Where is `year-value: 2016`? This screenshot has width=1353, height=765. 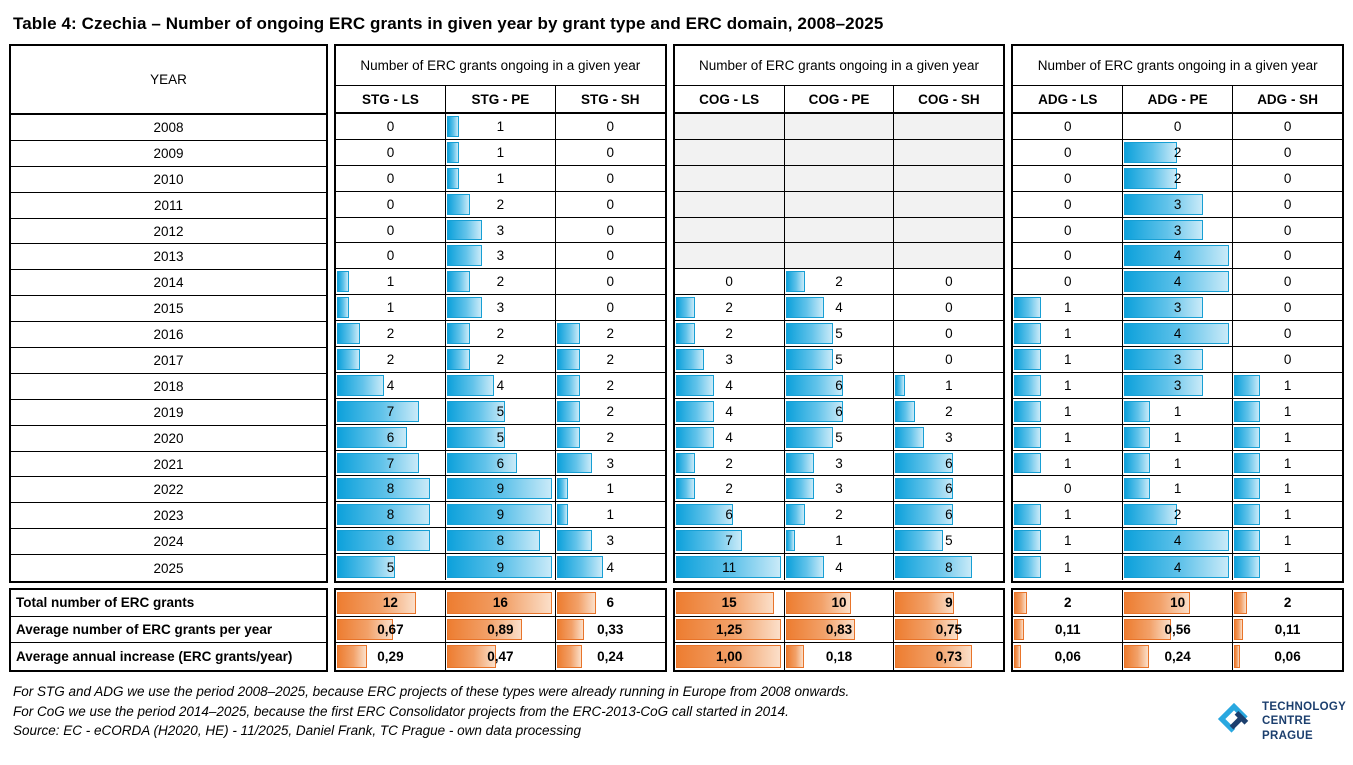 year-value: 2016 is located at coordinates (168, 335).